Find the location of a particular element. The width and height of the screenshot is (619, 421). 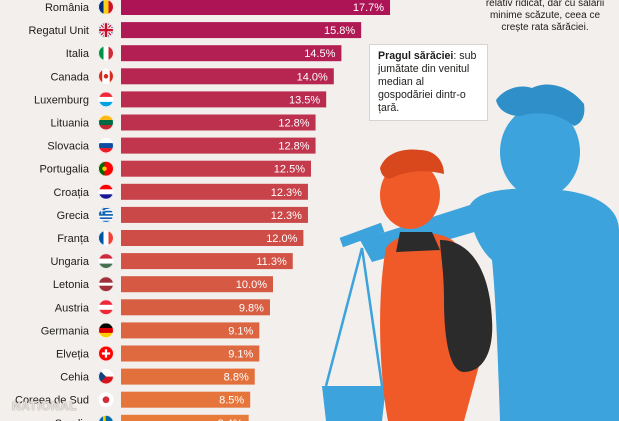

country-label: Germania is located at coordinates (65, 331).